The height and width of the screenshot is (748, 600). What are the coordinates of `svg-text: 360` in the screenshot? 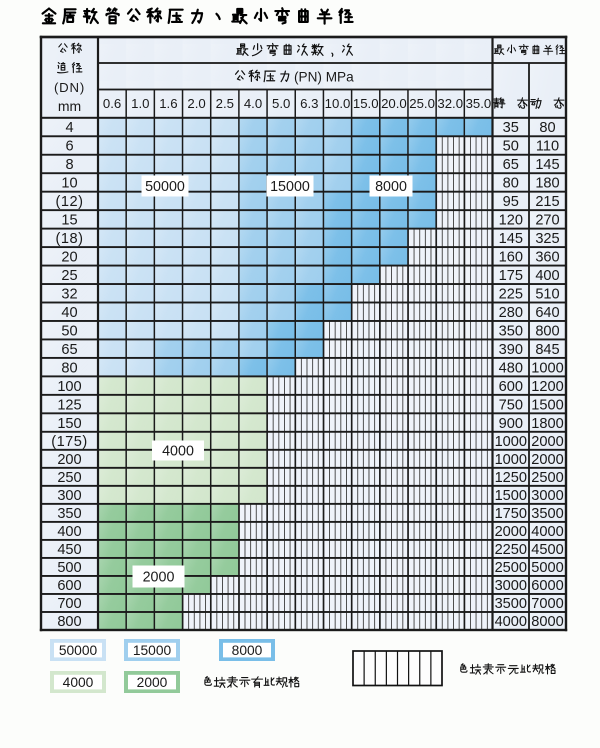 It's located at (547, 258).